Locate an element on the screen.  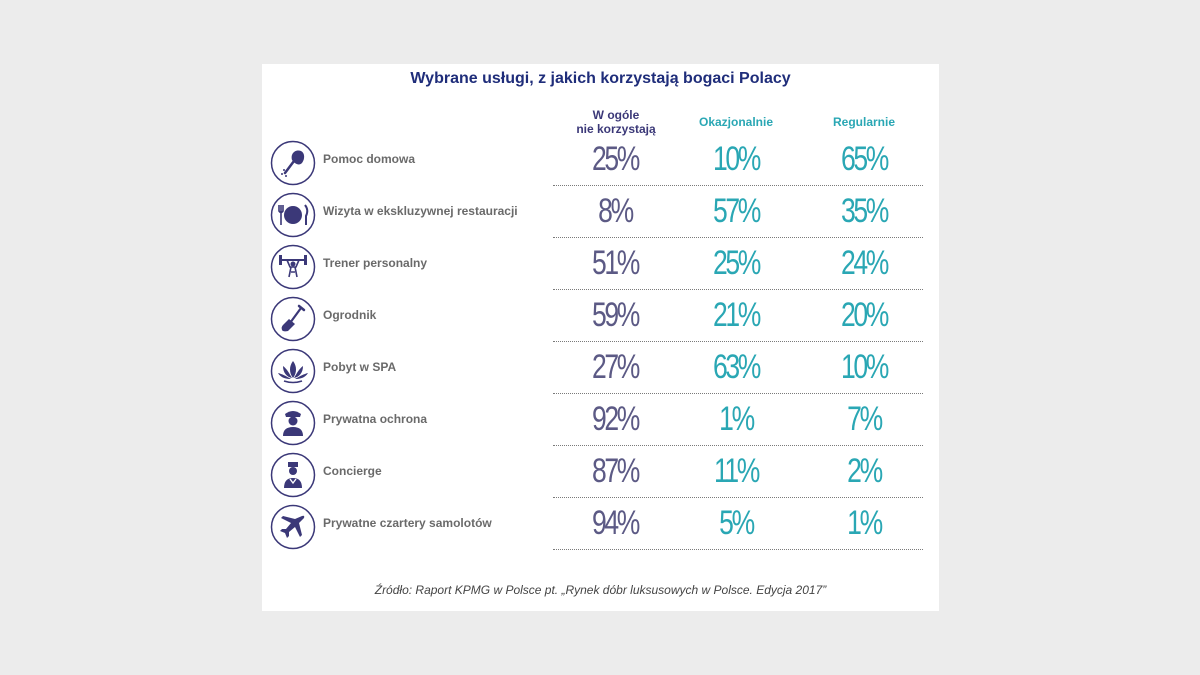
table-row: Prywatne czartery samolotów 94% 5% 1% is located at coordinates (600, 528).